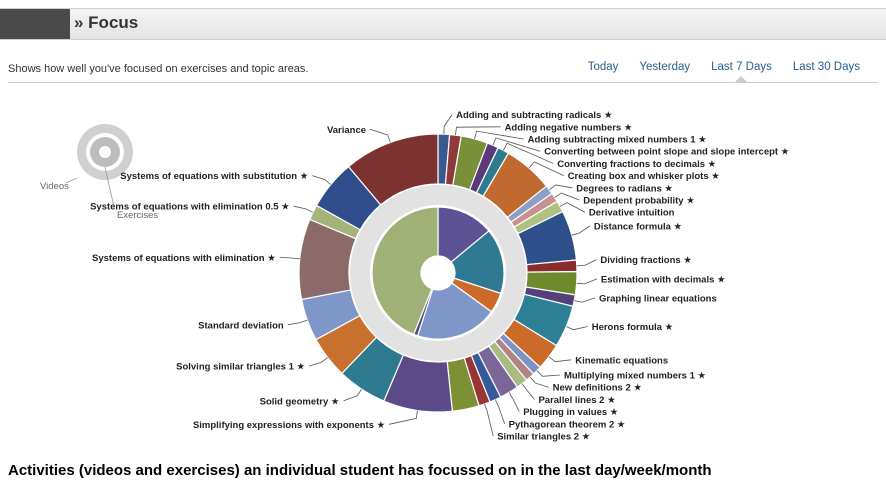 This screenshot has width=886, height=485. What do you see at coordinates (567, 424) in the screenshot?
I see `segment-label: Pythagorean theorem 2 ★` at bounding box center [567, 424].